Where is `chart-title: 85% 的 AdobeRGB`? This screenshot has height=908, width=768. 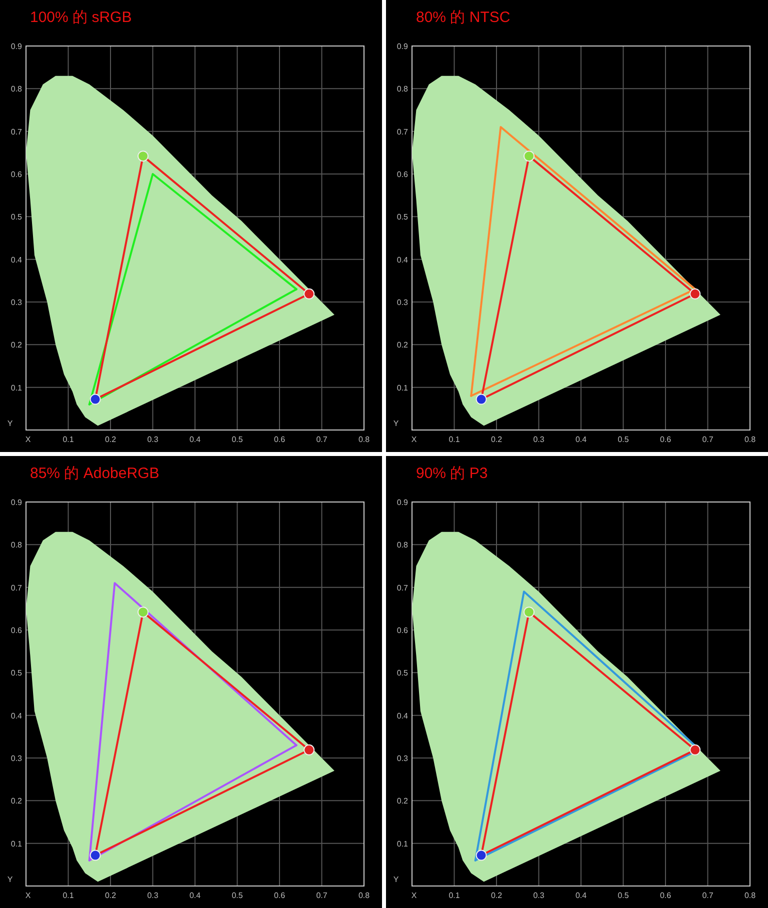
chart-title: 85% 的 AdobeRGB is located at coordinates (95, 473).